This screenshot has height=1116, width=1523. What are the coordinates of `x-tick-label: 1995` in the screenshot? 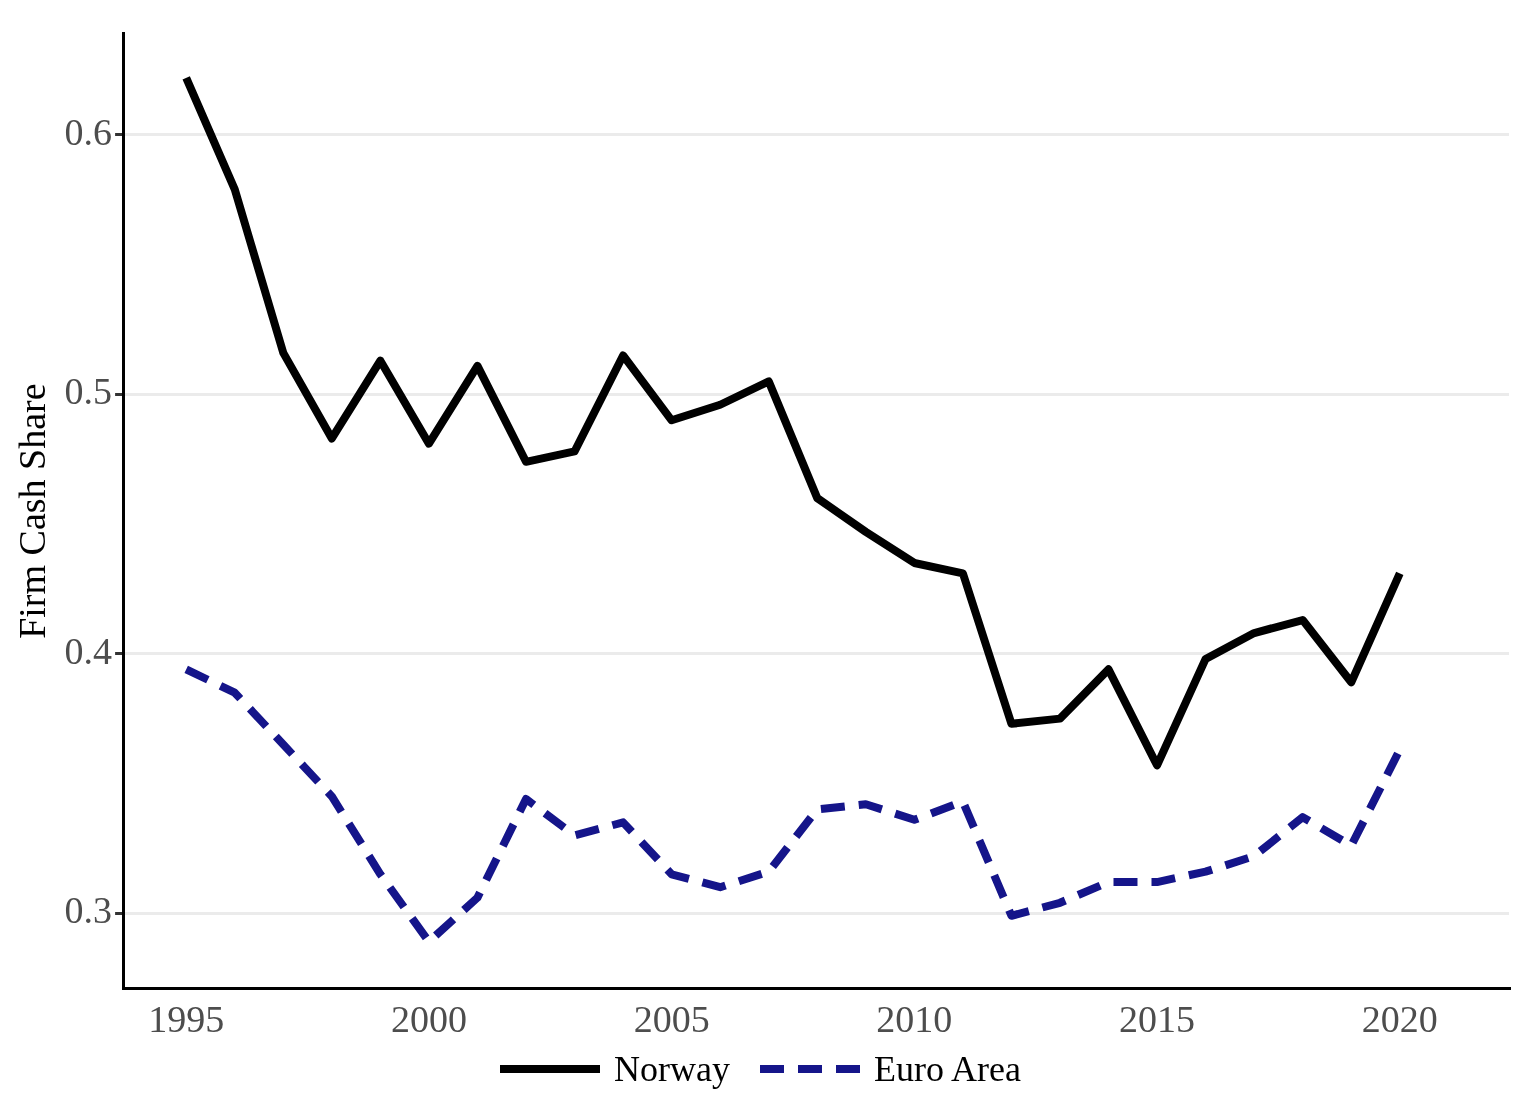 It's located at (186, 1019).